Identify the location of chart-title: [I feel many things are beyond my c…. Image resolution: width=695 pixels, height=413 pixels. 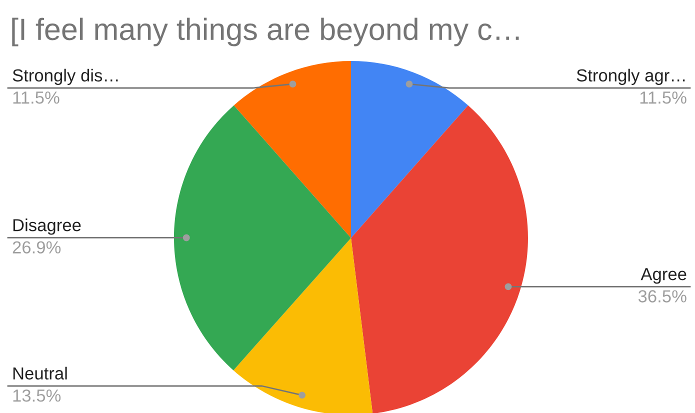
(265, 32).